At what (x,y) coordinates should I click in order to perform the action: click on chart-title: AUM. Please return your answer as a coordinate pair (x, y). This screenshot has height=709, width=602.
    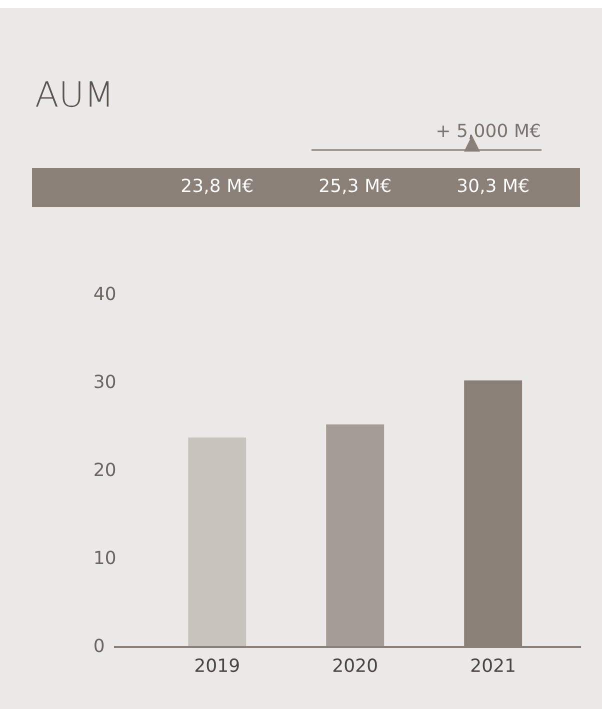
    Looking at the image, I should click on (72, 94).